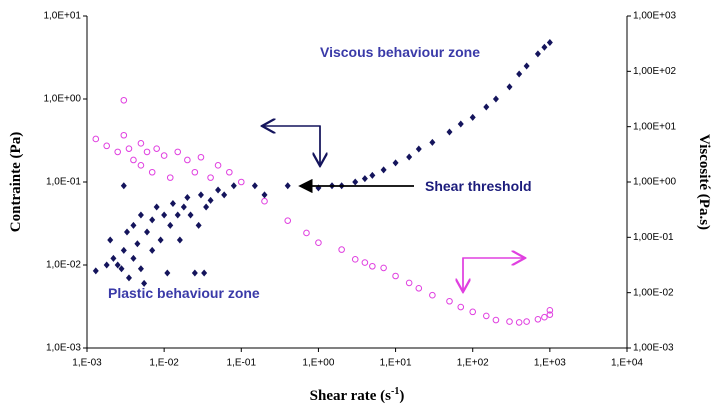 The height and width of the screenshot is (412, 713). What do you see at coordinates (653, 237) in the screenshot?
I see `y2-tick-label: 1,00E-01` at bounding box center [653, 237].